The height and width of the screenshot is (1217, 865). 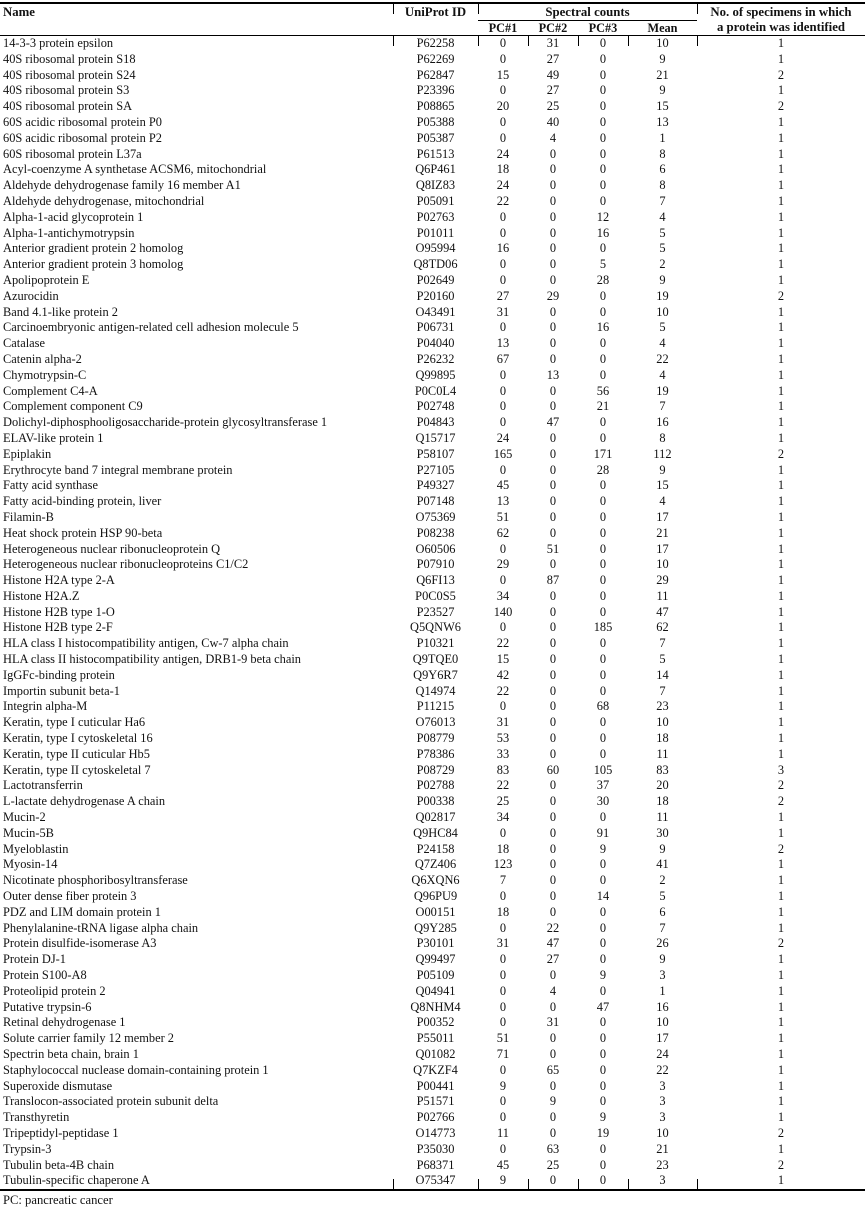 What do you see at coordinates (435, 659) in the screenshot?
I see `cell-uniprot: Q9TQE0` at bounding box center [435, 659].